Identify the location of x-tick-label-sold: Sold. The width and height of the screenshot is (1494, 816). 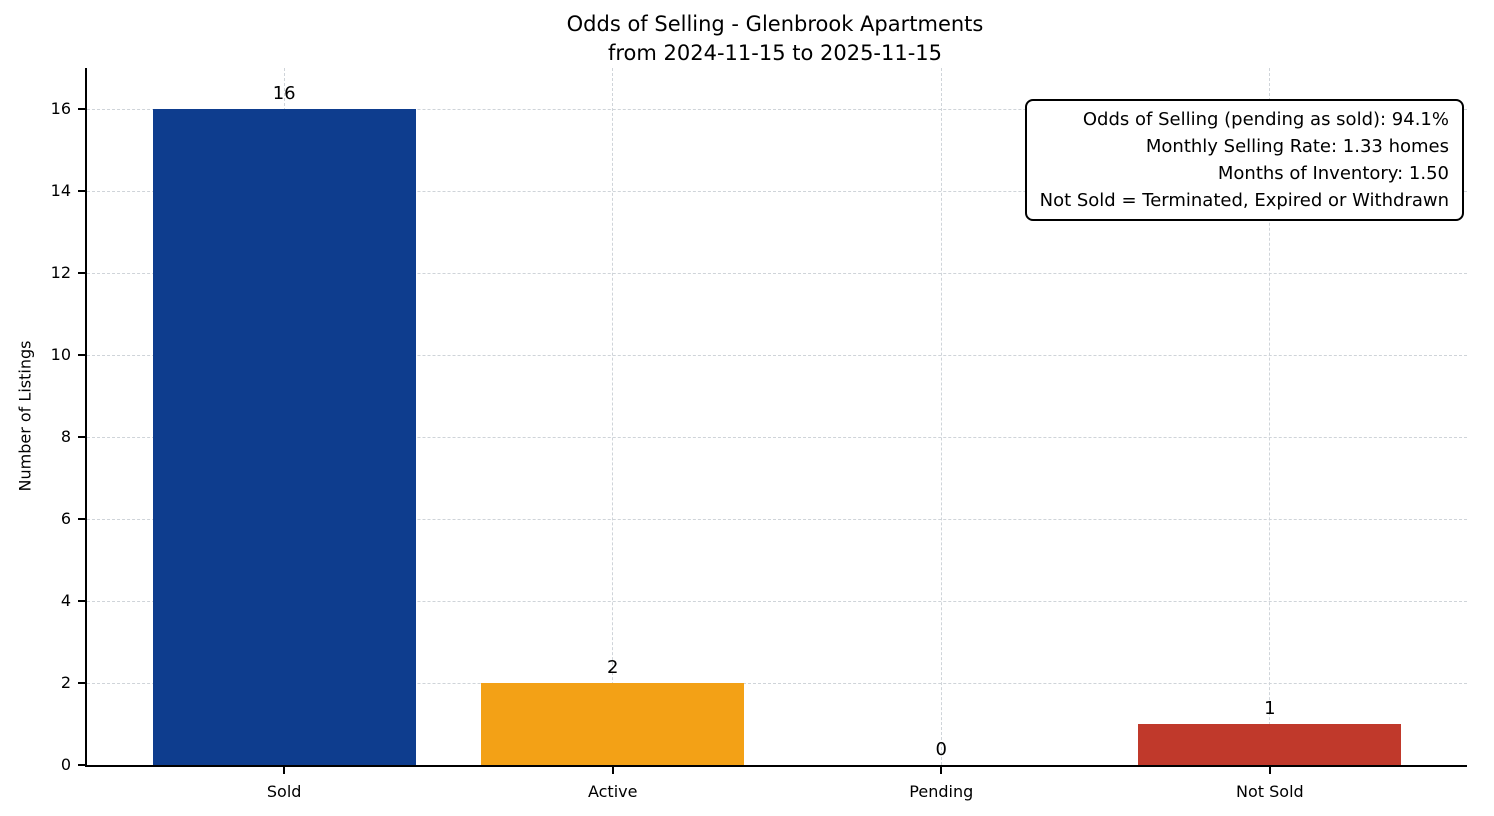
(284, 791).